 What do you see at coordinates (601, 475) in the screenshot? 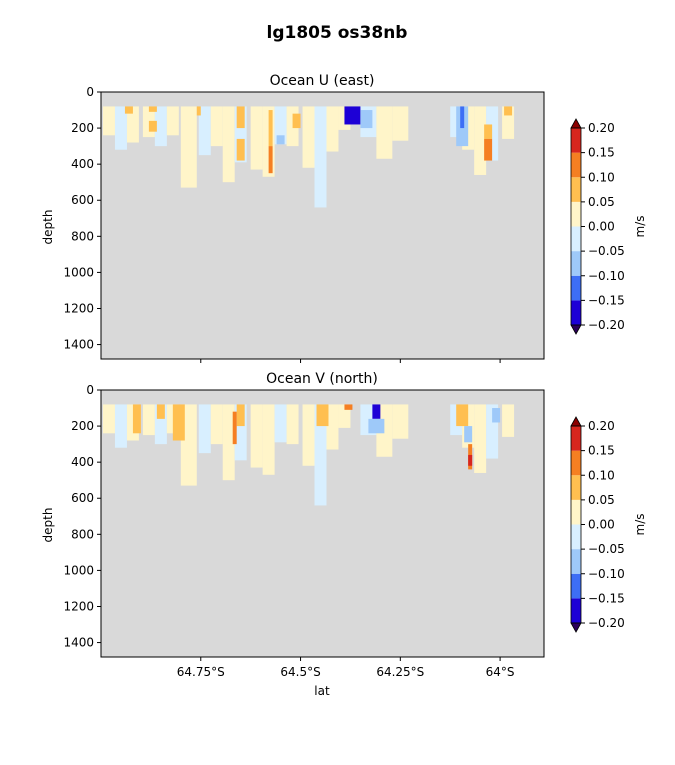
I see `colorbar-tick-label: 0.10` at bounding box center [601, 475].